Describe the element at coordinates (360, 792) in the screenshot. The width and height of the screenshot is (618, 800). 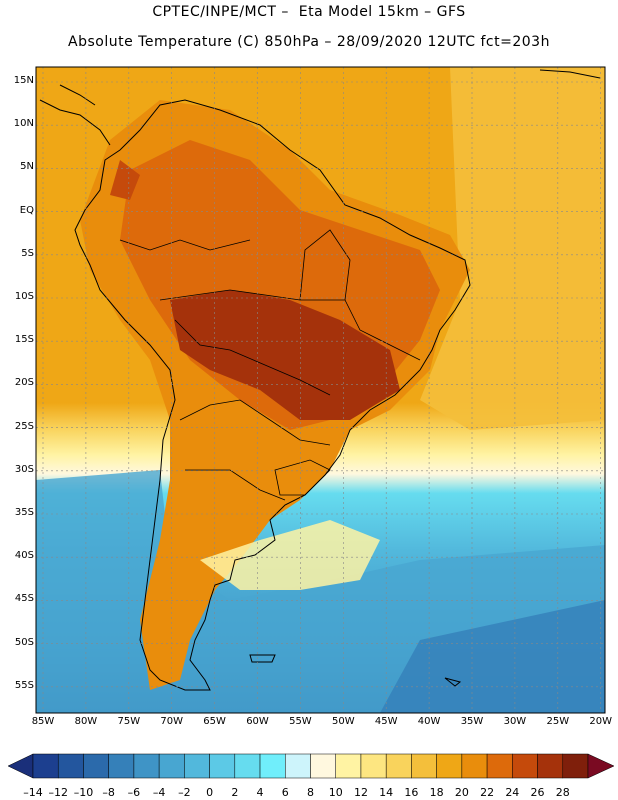
I see `colorbar-label: 12` at that location.